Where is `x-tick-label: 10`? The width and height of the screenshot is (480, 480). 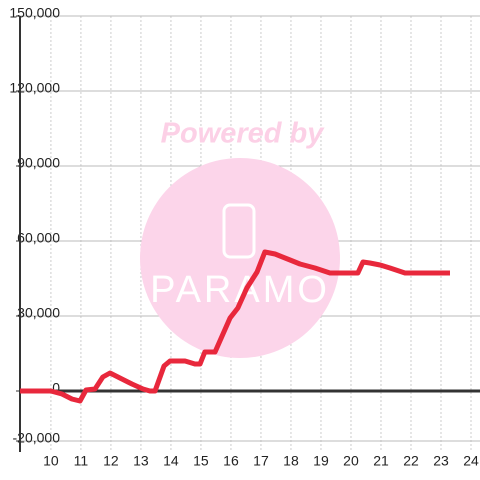 x-tick-label: 10 is located at coordinates (51, 461).